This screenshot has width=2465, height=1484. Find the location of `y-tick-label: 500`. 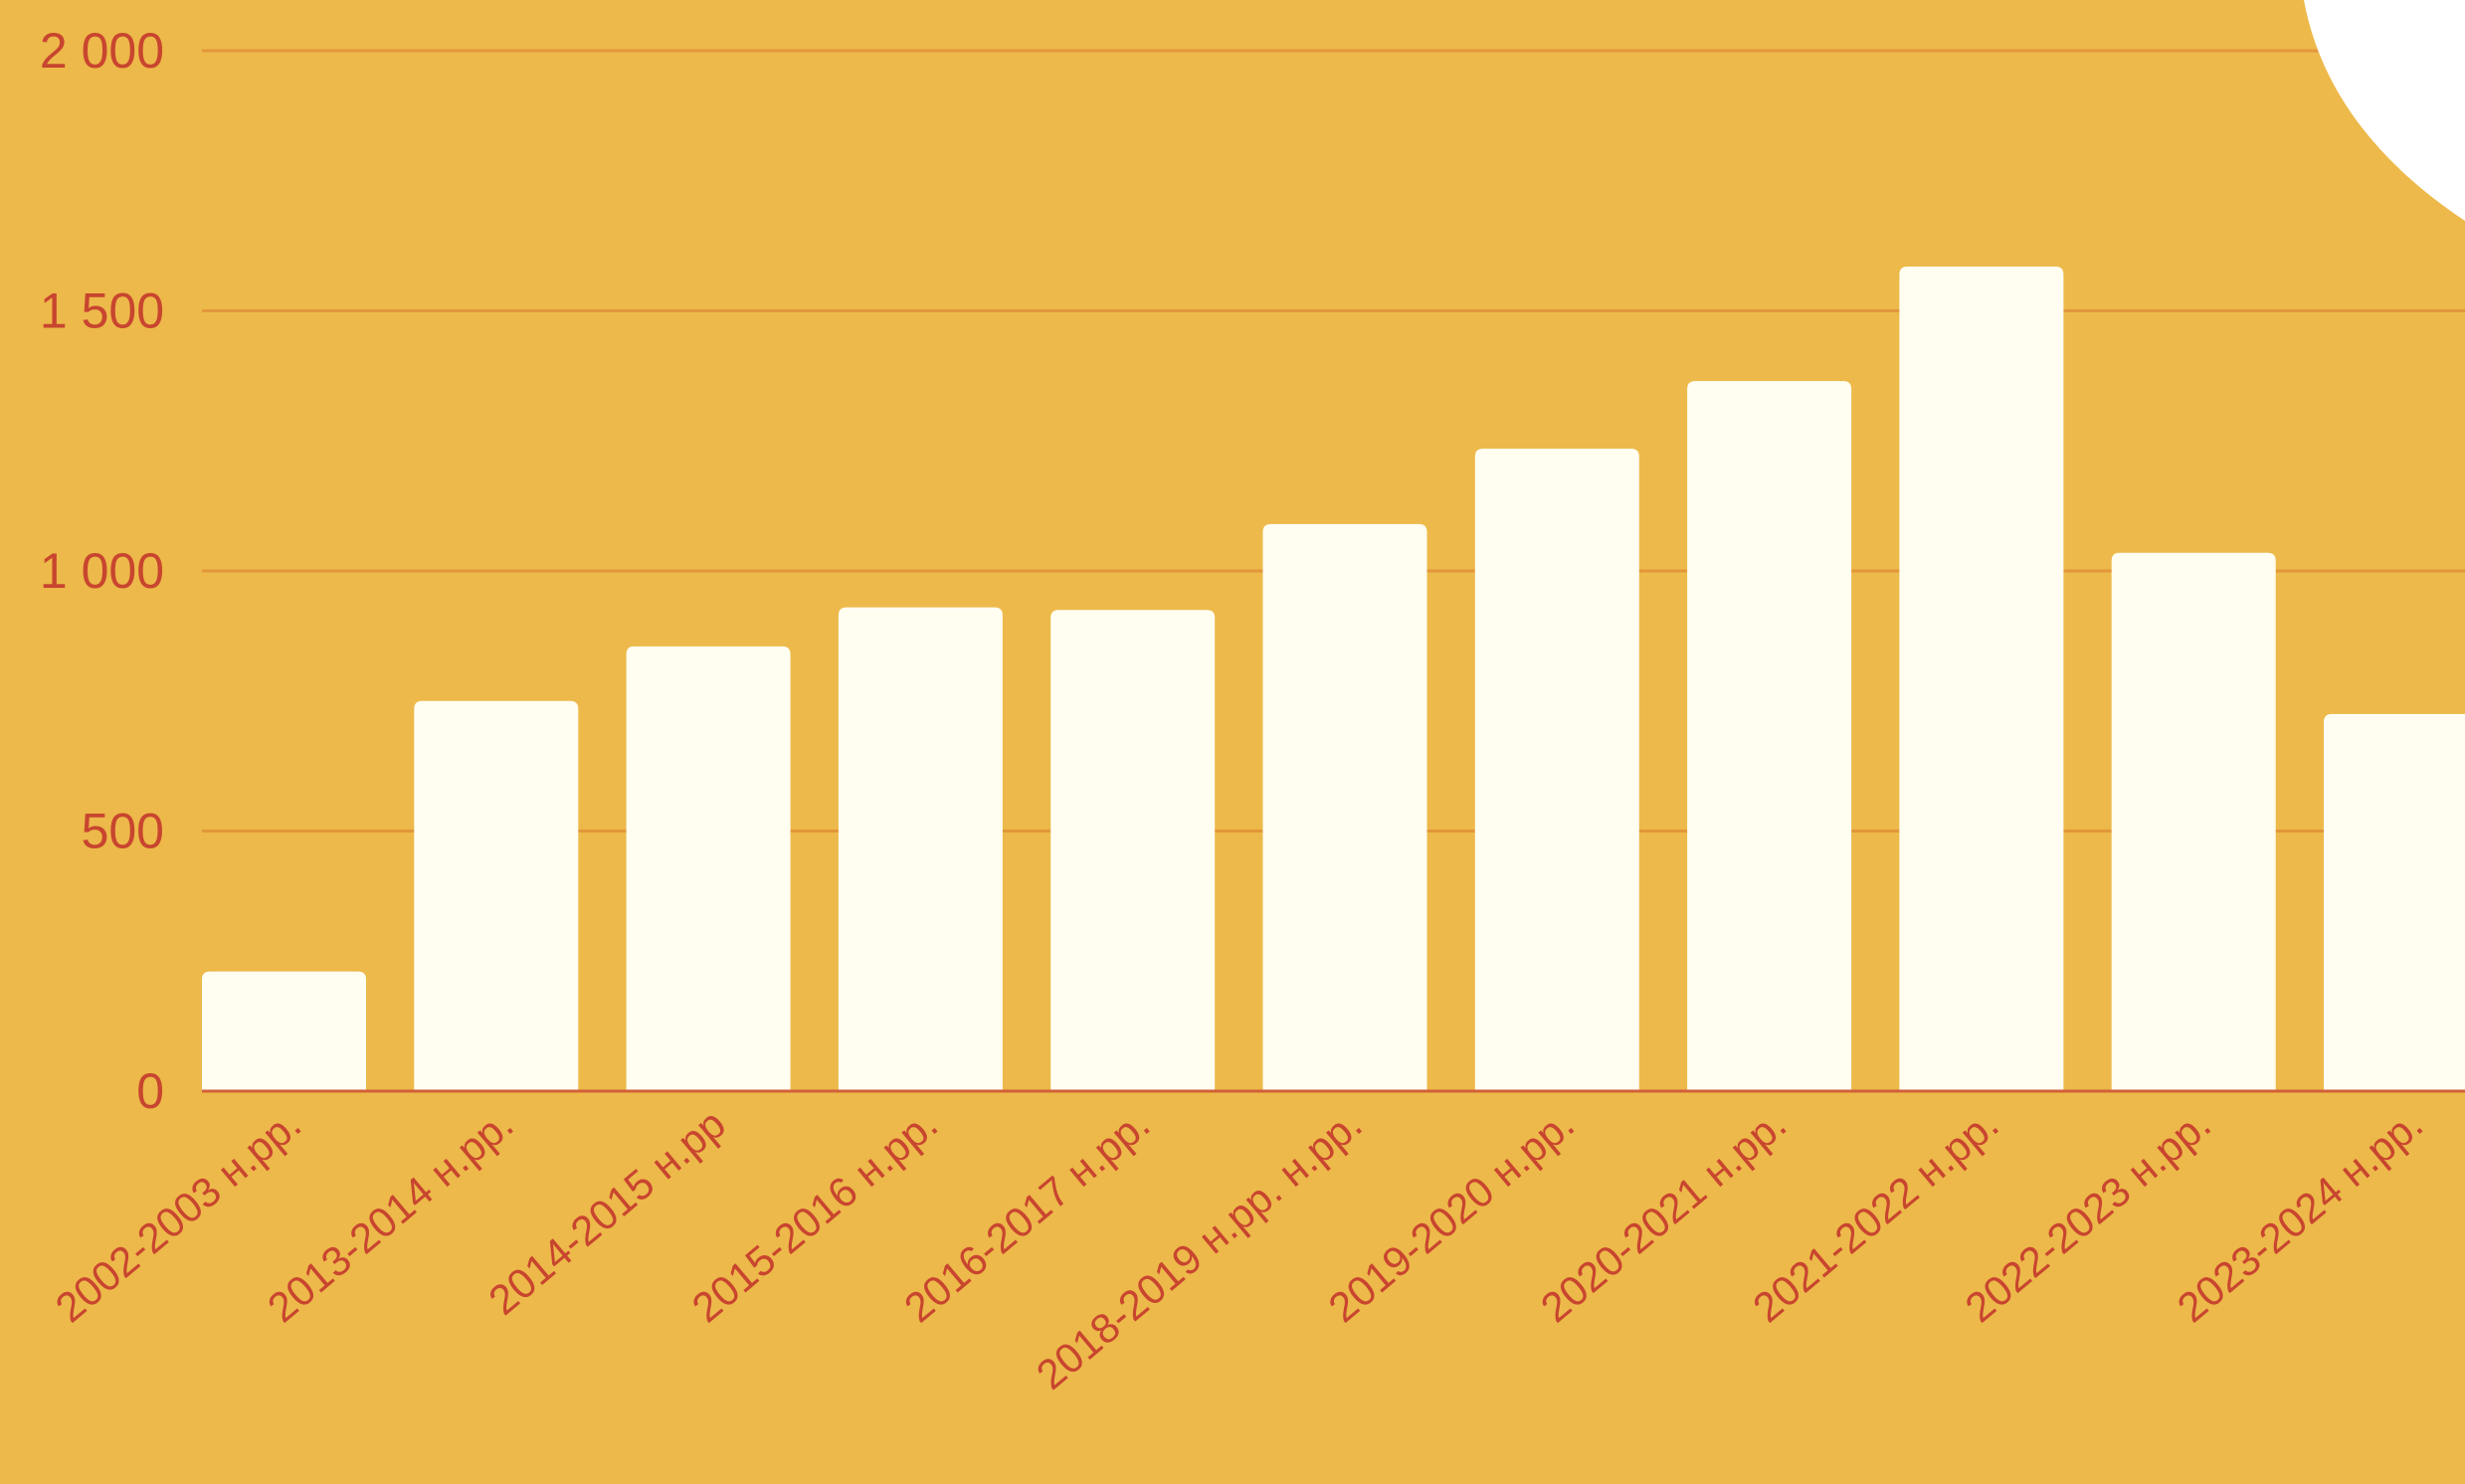

y-tick-label: 500 is located at coordinates (123, 832).